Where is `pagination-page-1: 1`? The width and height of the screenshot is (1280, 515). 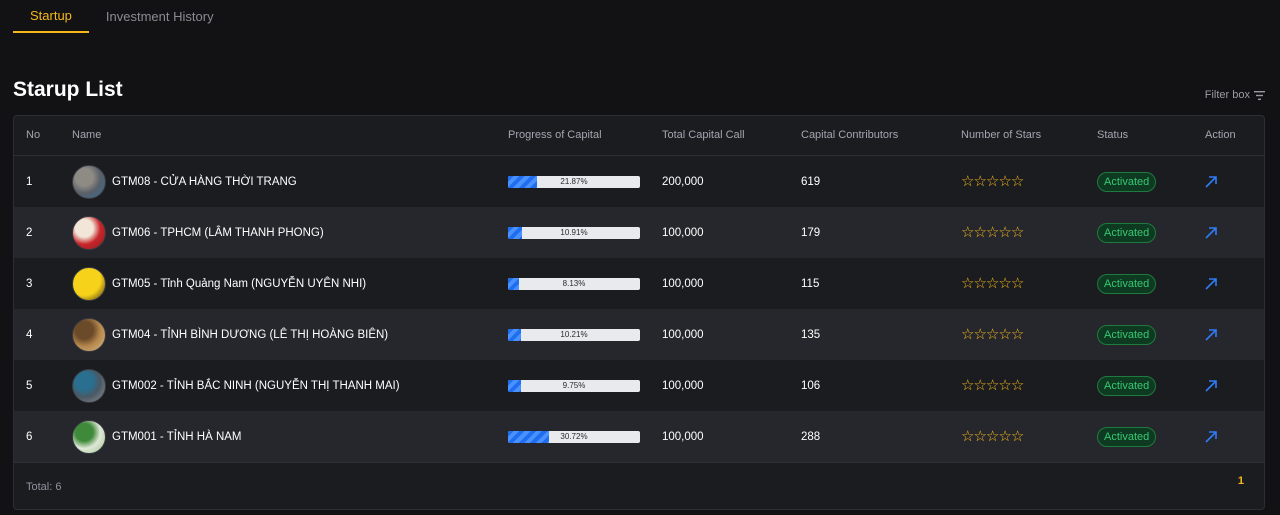
pagination-page-1: 1 is located at coordinates (1240, 481).